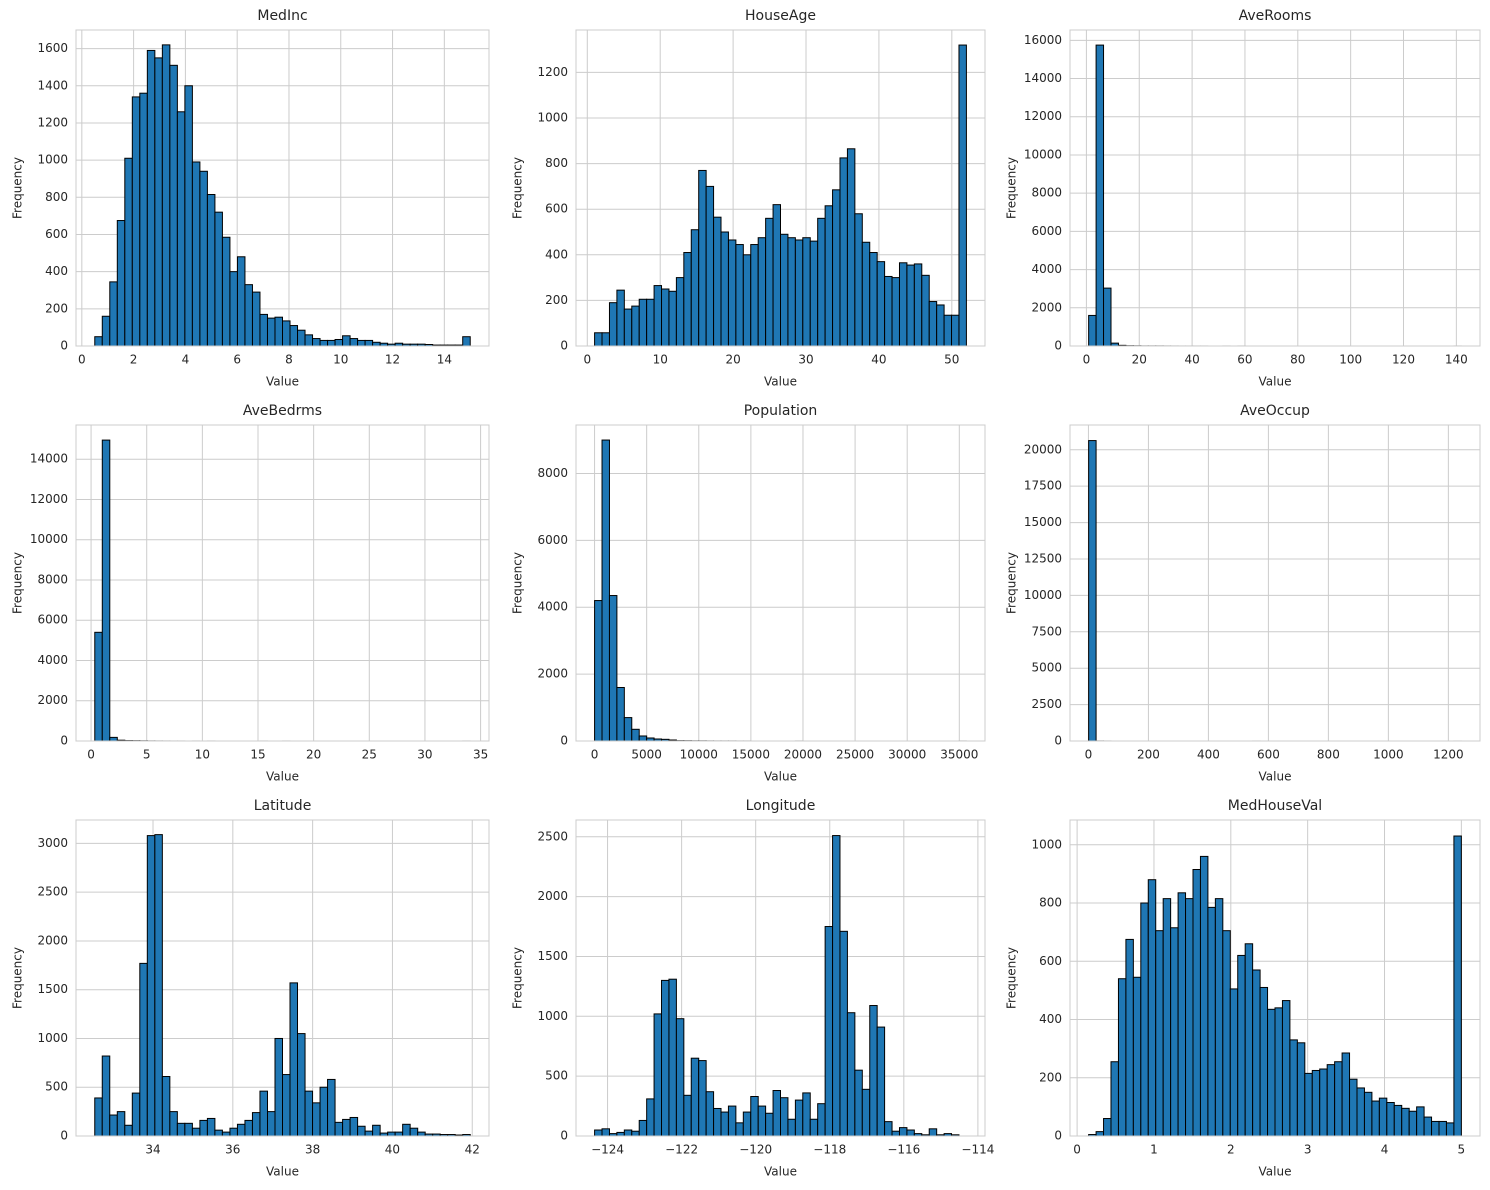 The height and width of the screenshot is (1190, 1490). I want to click on x-tick-label: 50, so click(951, 360).